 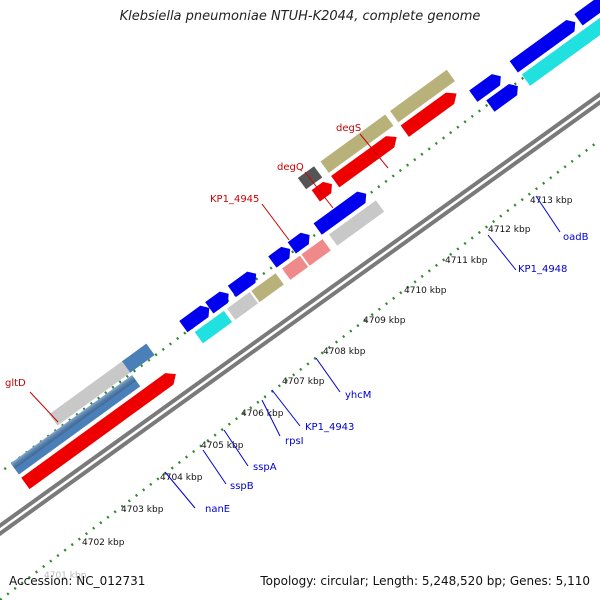 I want to click on gene-label-yhcM: yhcM, so click(x=358, y=395).